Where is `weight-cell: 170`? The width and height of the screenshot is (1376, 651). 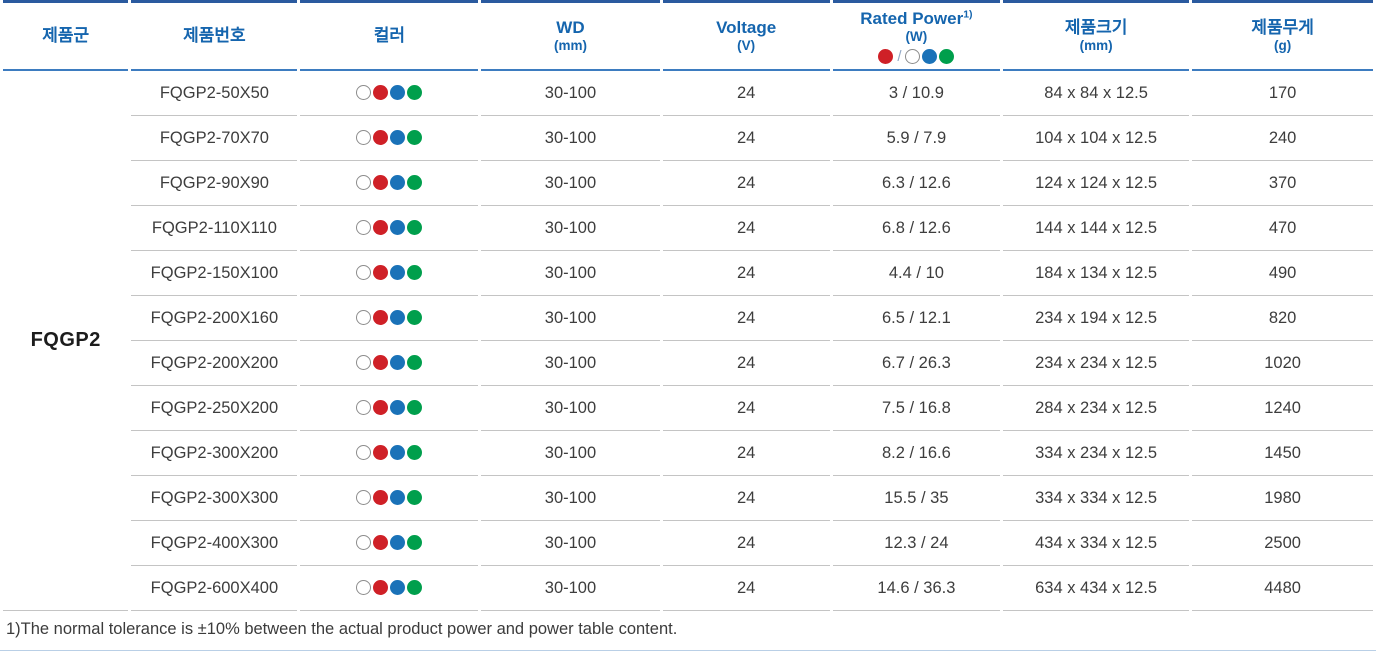 weight-cell: 170 is located at coordinates (1282, 93).